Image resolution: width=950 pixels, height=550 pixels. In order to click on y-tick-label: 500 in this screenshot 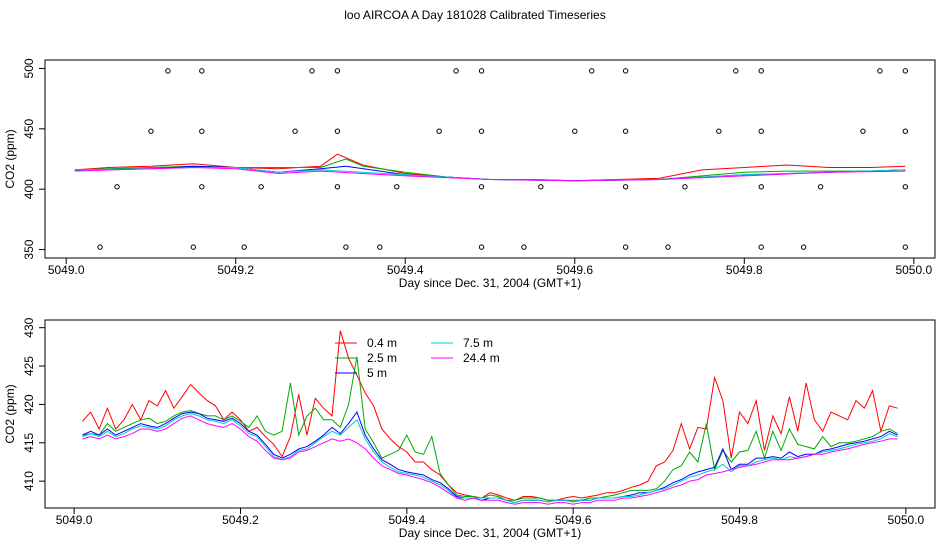, I will do `click(29, 68)`.